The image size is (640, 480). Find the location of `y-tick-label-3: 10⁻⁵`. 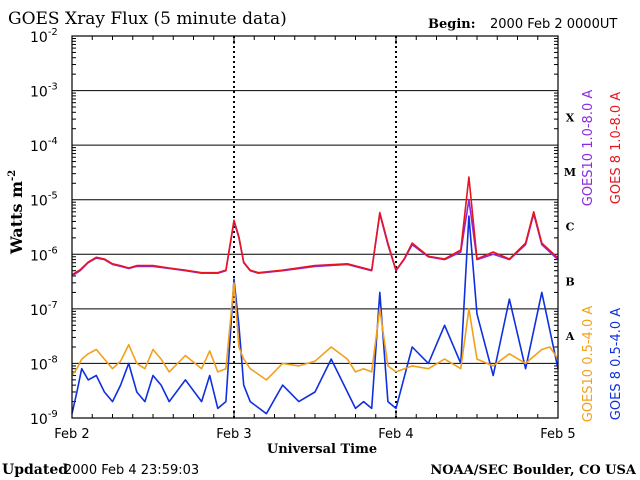

y-tick-label-3: 10⁻⁵ is located at coordinates (44, 200).